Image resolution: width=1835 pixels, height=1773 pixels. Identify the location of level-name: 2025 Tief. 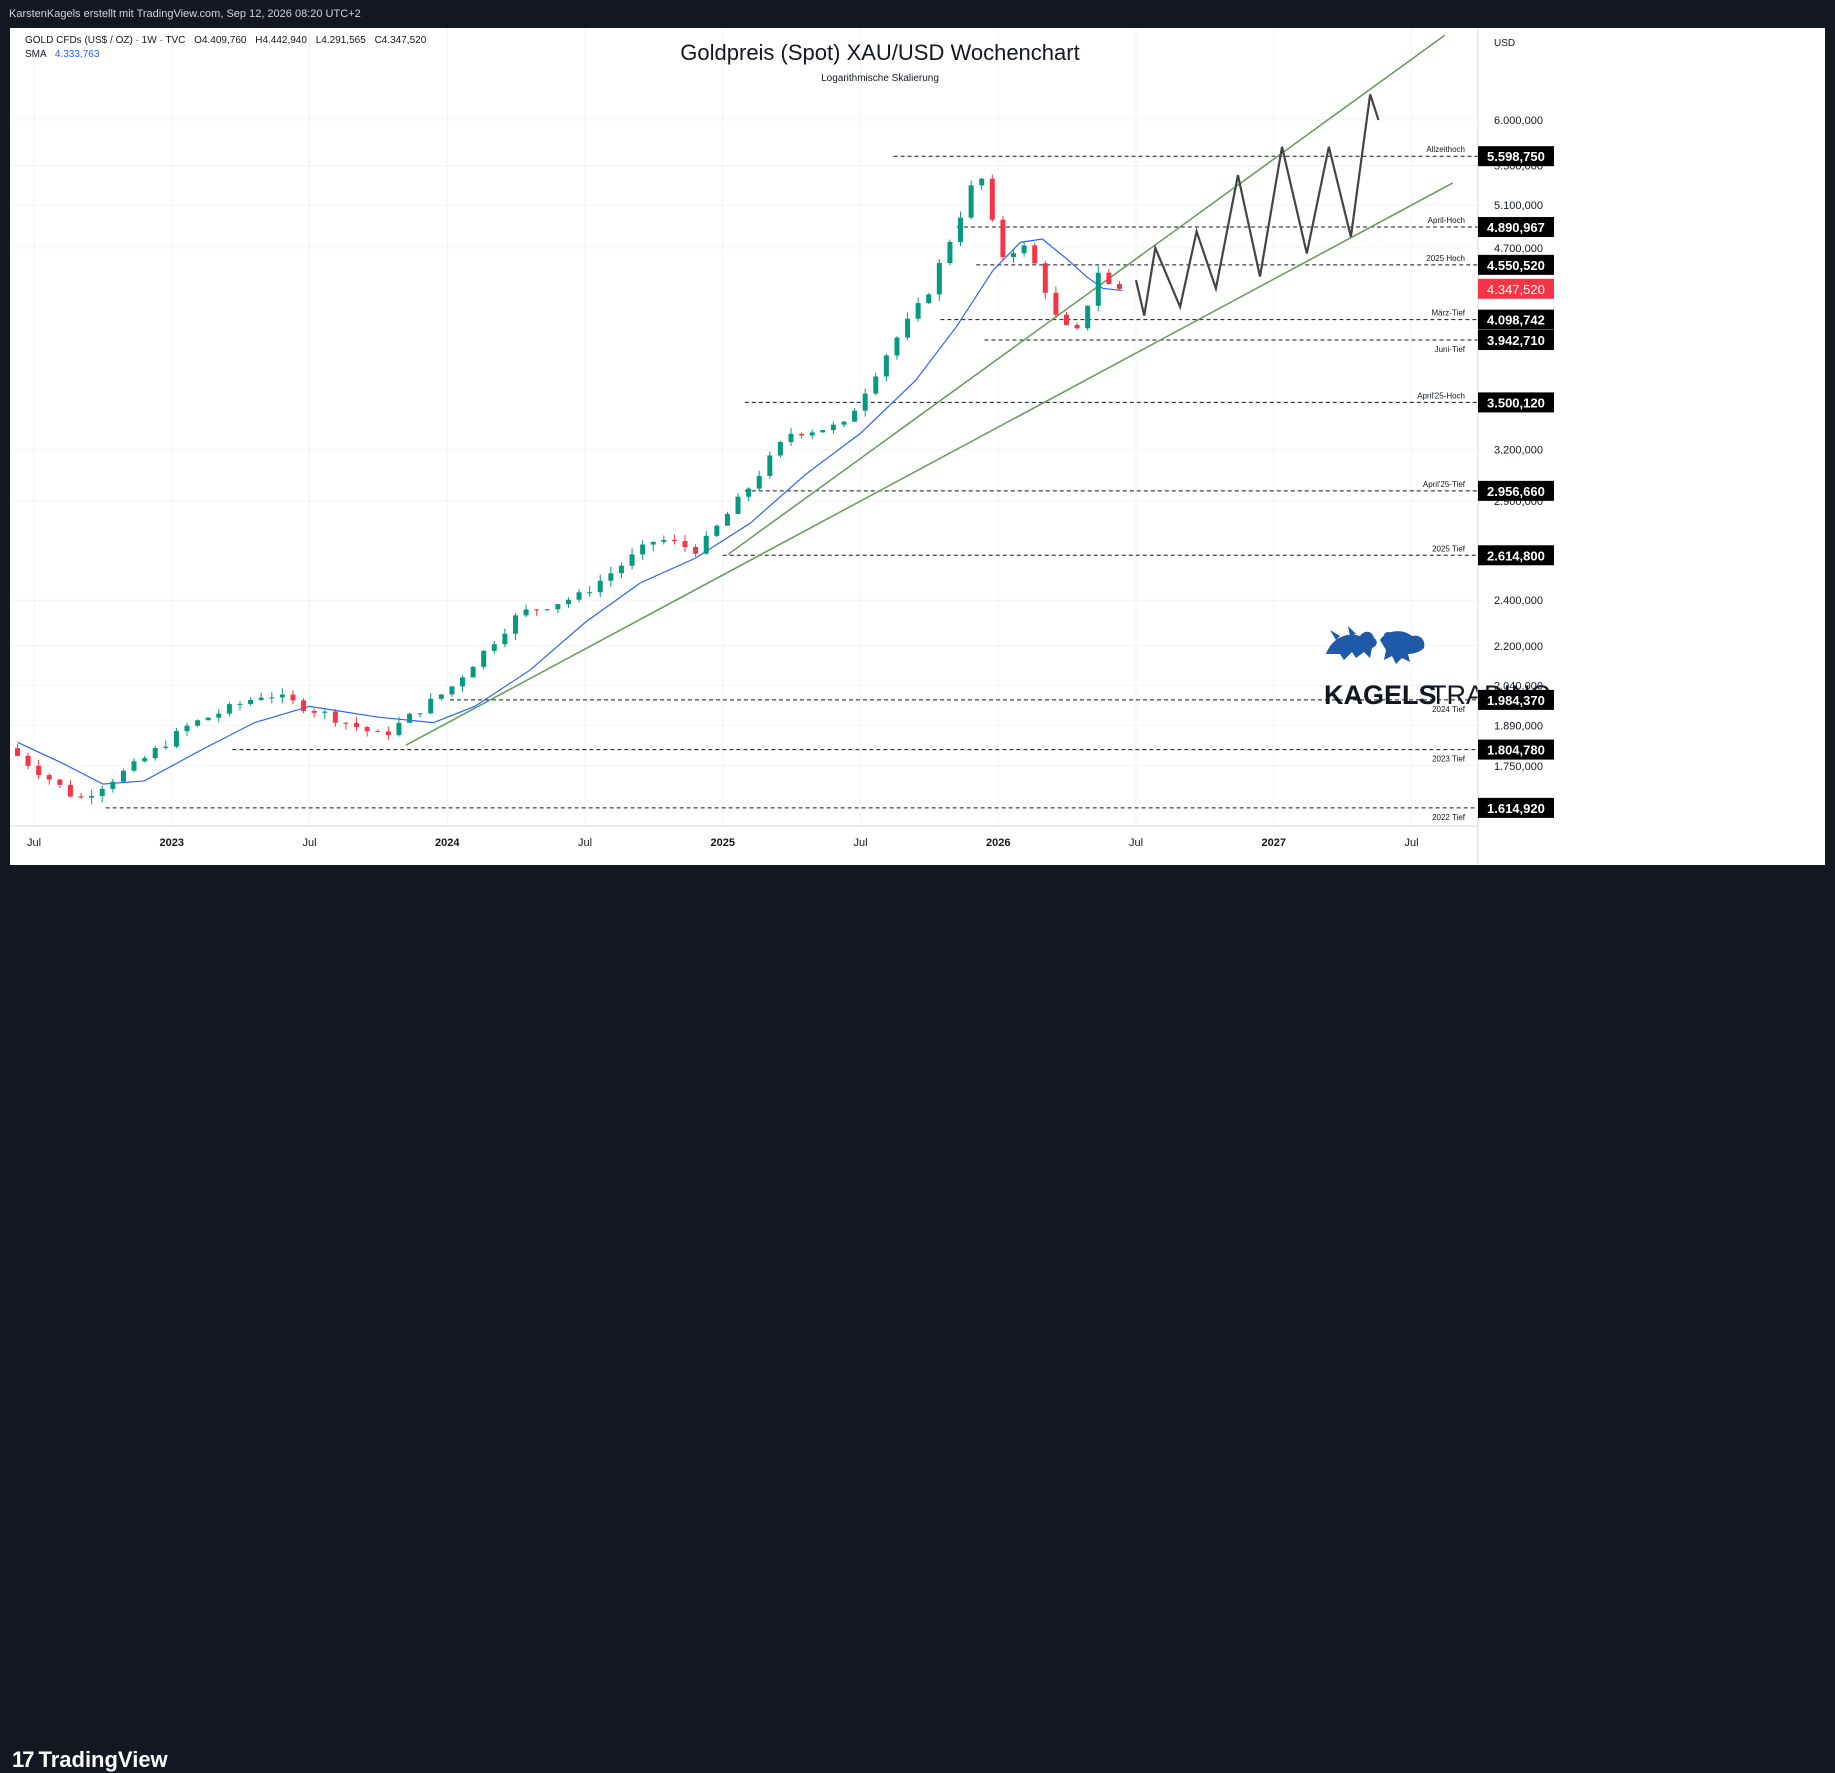
(1449, 548).